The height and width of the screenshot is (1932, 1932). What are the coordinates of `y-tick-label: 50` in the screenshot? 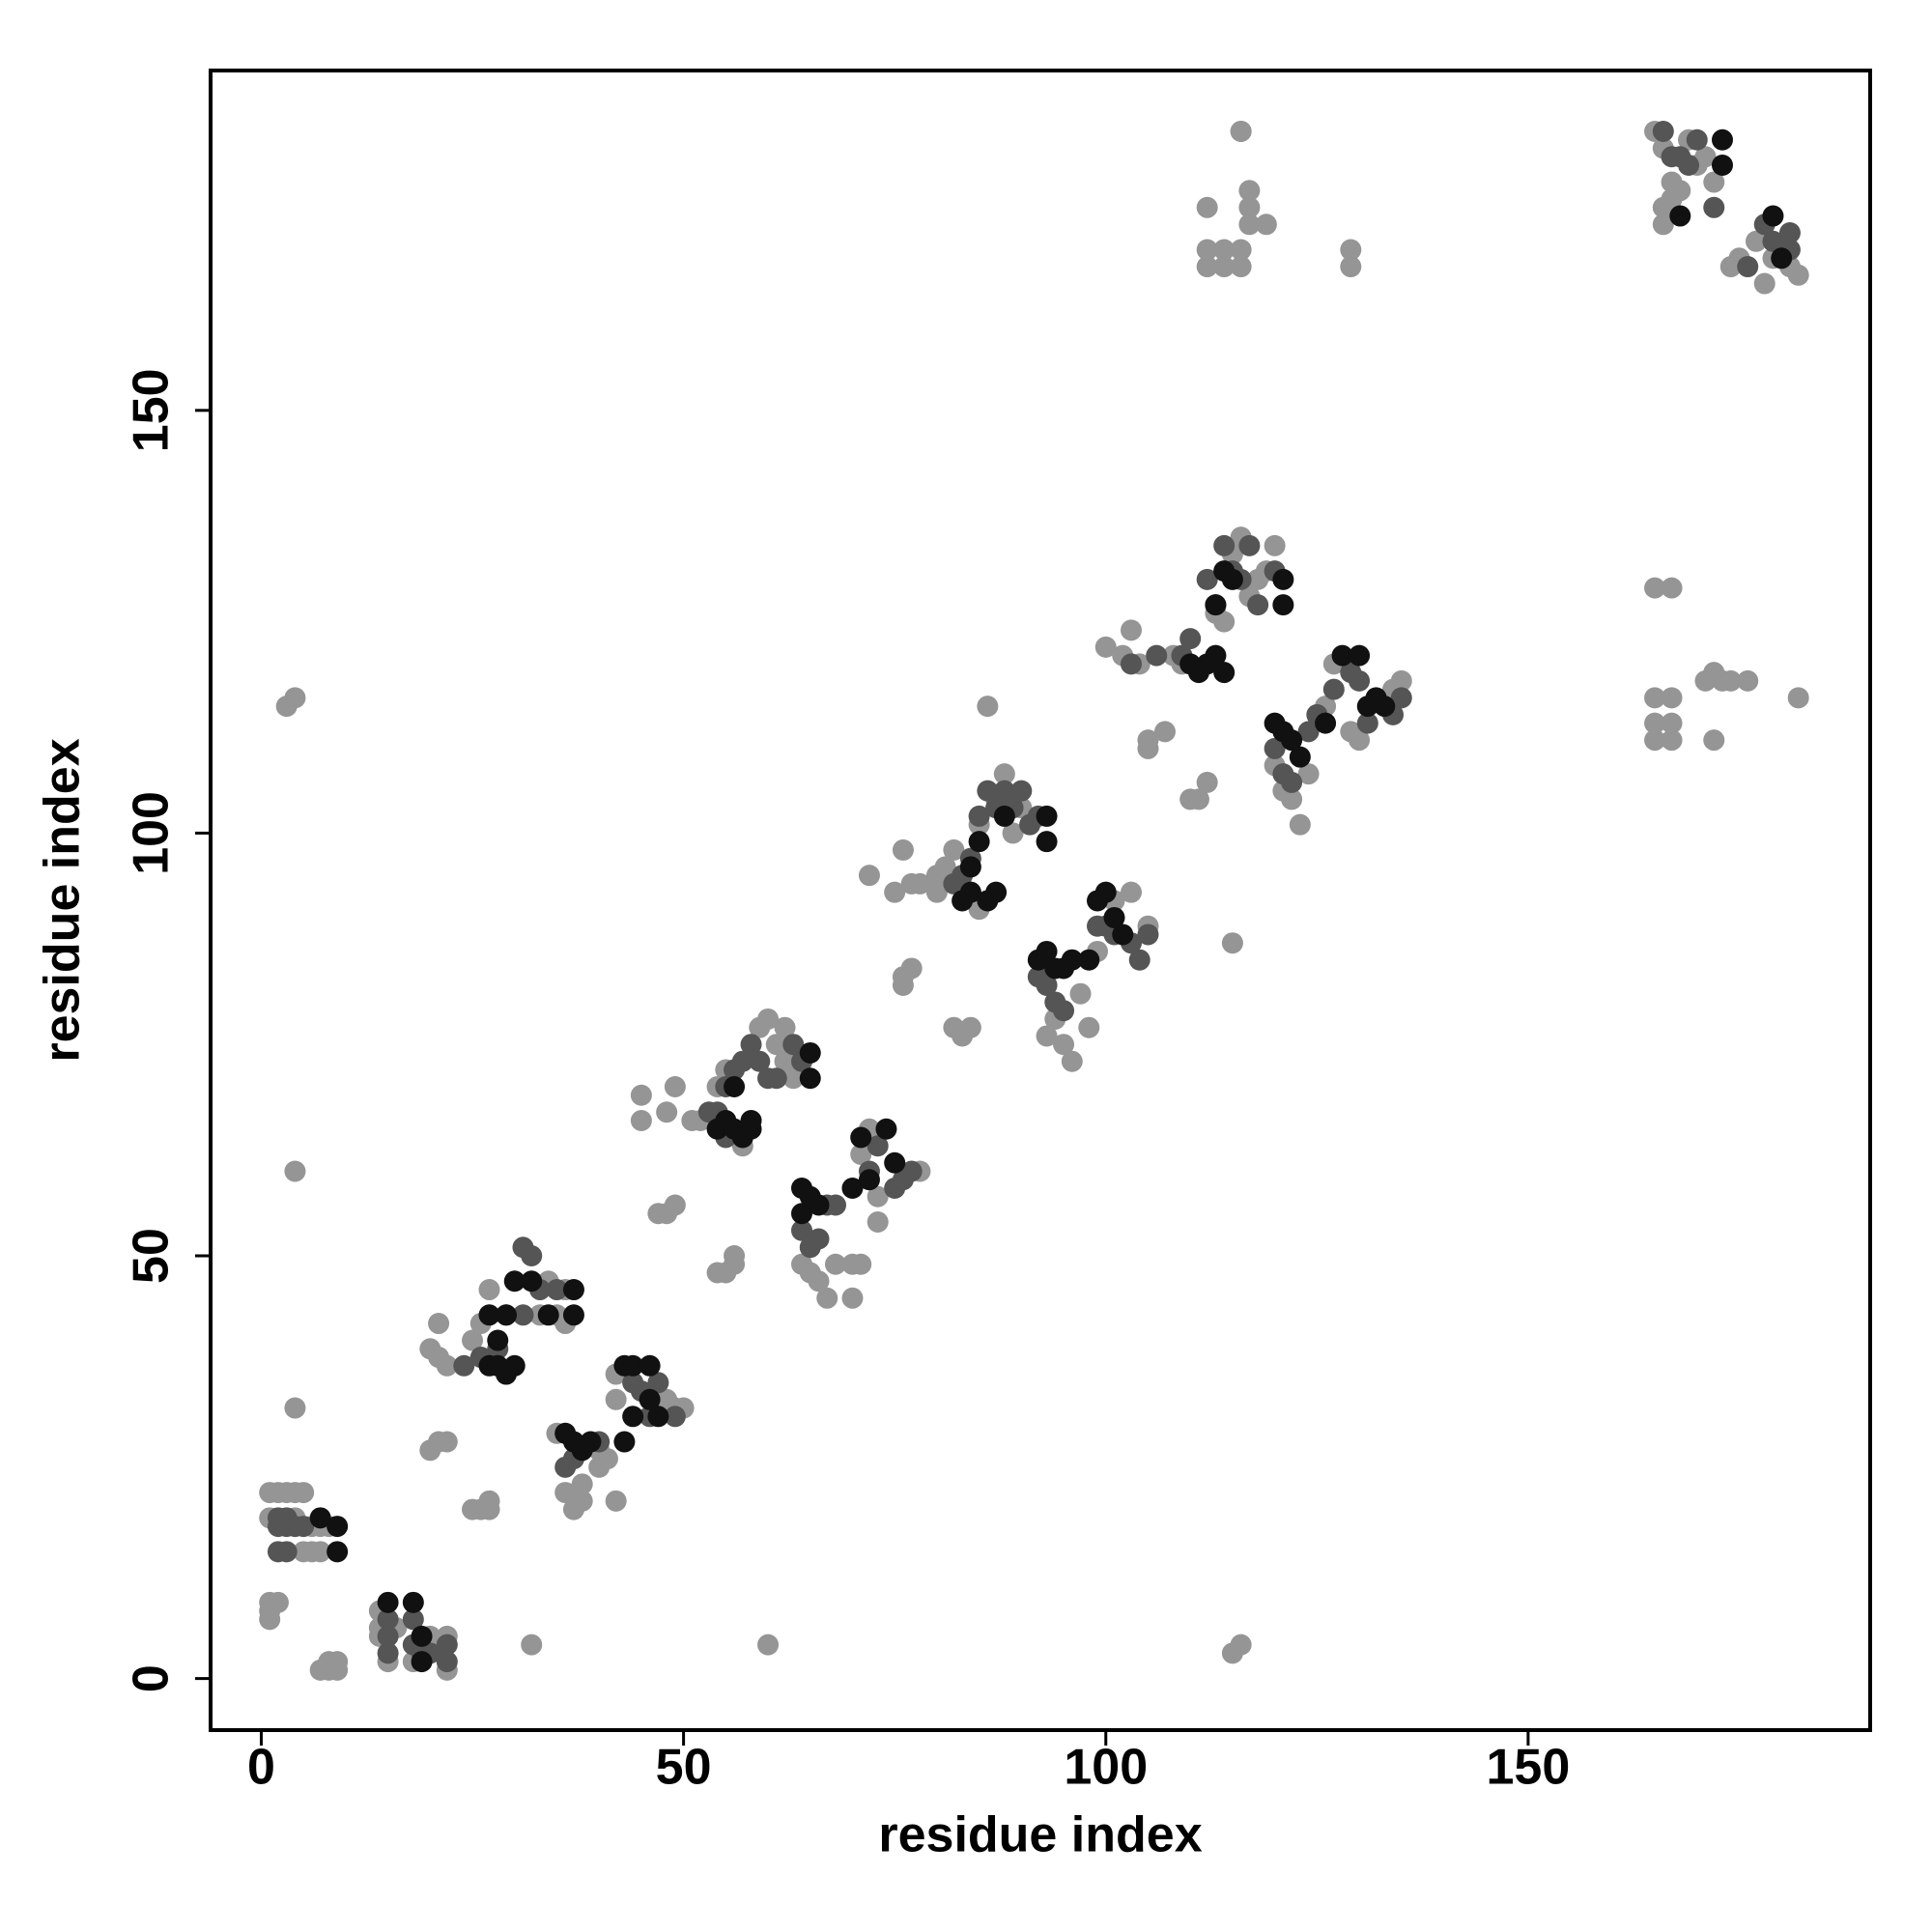 It's located at (152, 1256).